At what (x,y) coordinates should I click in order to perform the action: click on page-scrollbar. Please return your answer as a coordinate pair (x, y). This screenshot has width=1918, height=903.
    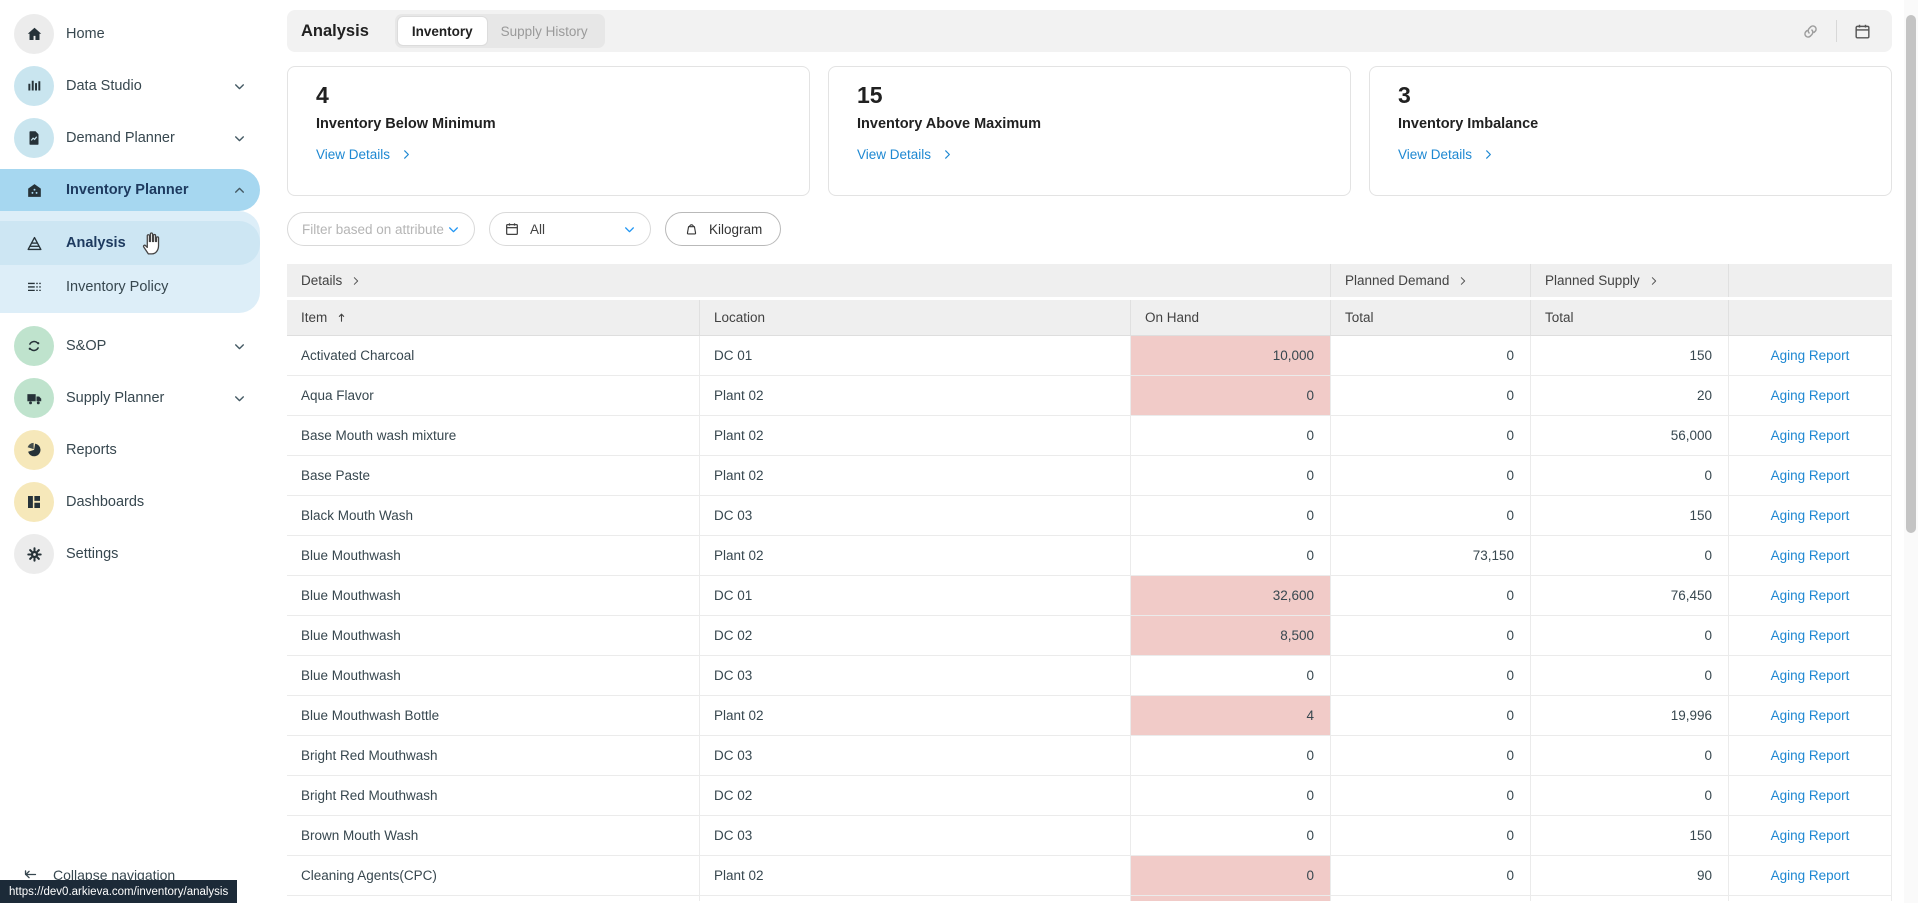
    Looking at the image, I should click on (1911, 451).